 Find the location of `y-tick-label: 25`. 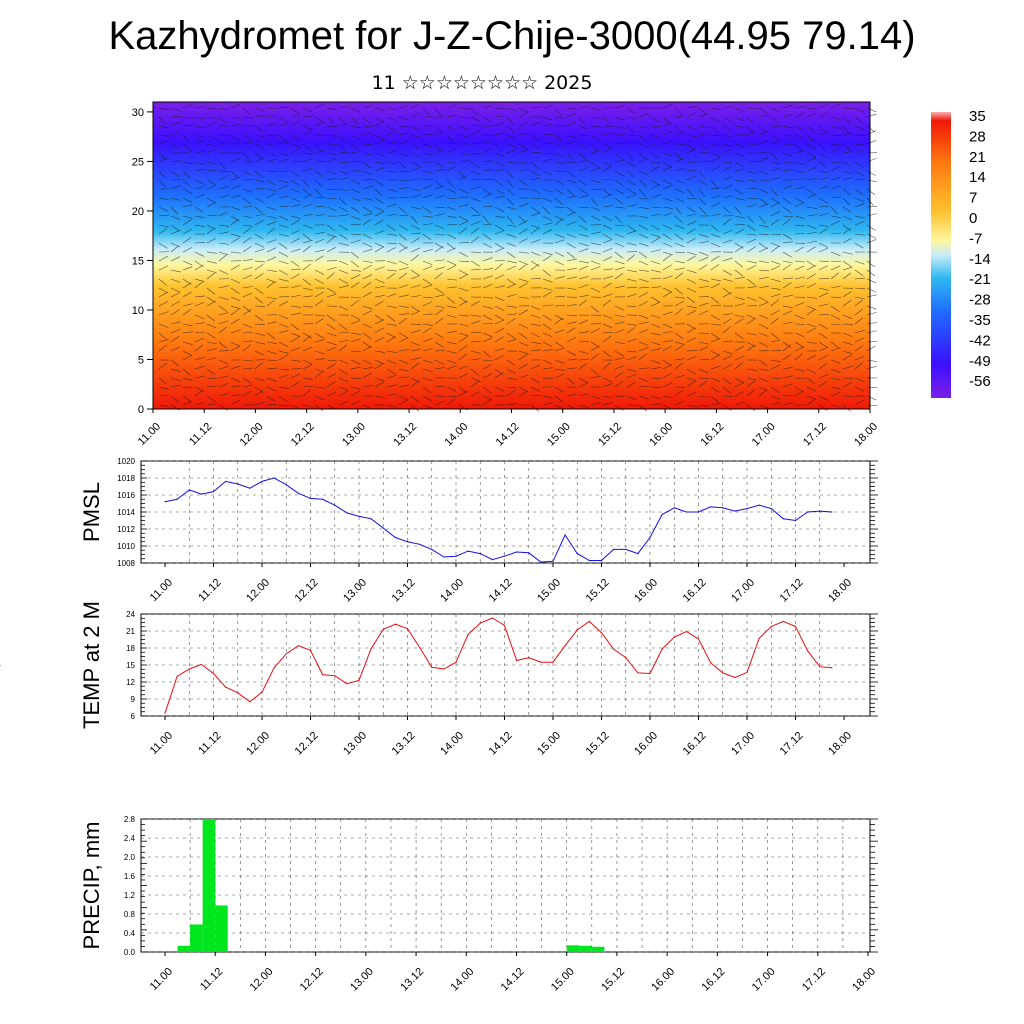

y-tick-label: 25 is located at coordinates (138, 162).